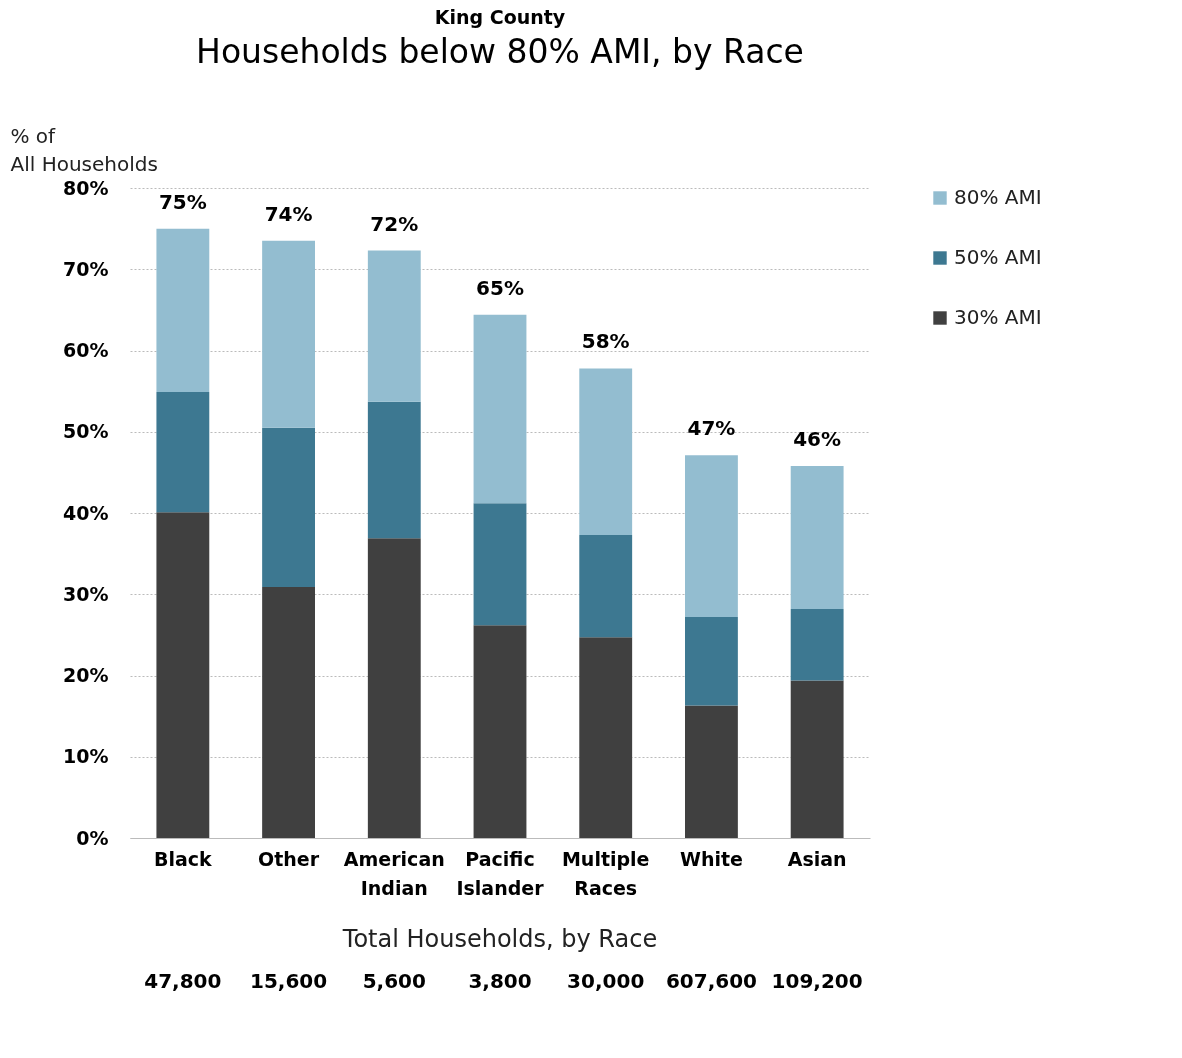 This screenshot has height=1058, width=1182. Describe the element at coordinates (288, 213) in the screenshot. I see `total-label: 74%` at that location.